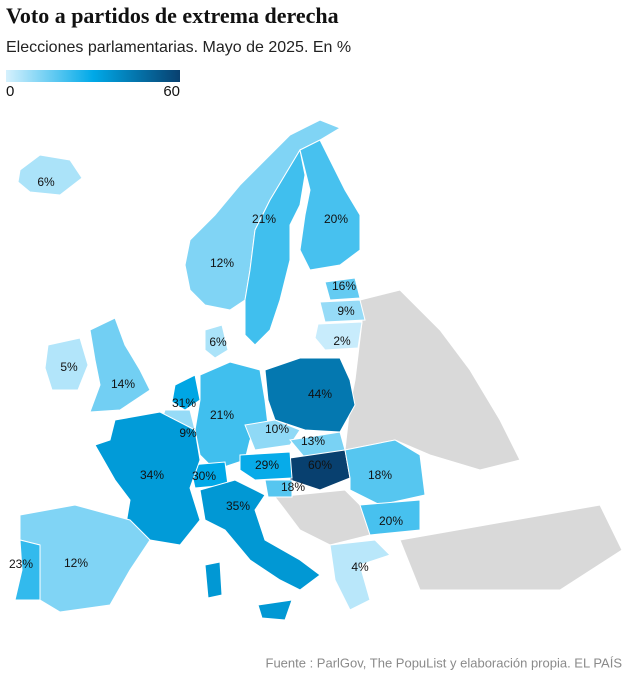 This screenshot has width=628, height=680. What do you see at coordinates (21, 564) in the screenshot?
I see `value-label: 23%` at bounding box center [21, 564].